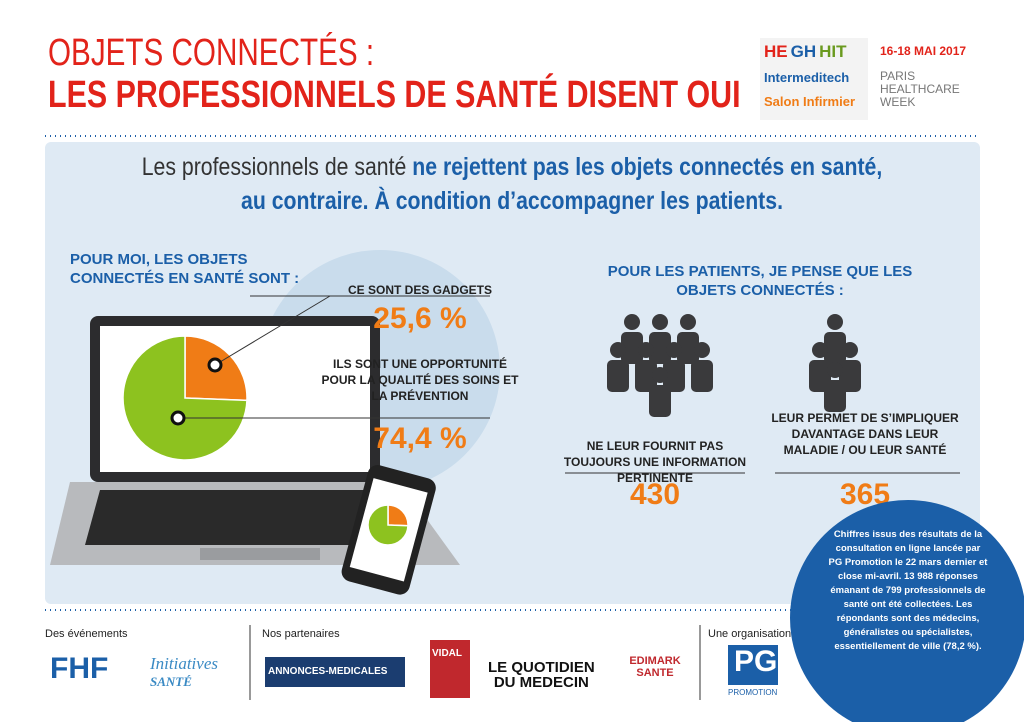 The image size is (1024, 722). Describe the element at coordinates (420, 438) in the screenshot. I see `item-value: 74,4 %` at that location.